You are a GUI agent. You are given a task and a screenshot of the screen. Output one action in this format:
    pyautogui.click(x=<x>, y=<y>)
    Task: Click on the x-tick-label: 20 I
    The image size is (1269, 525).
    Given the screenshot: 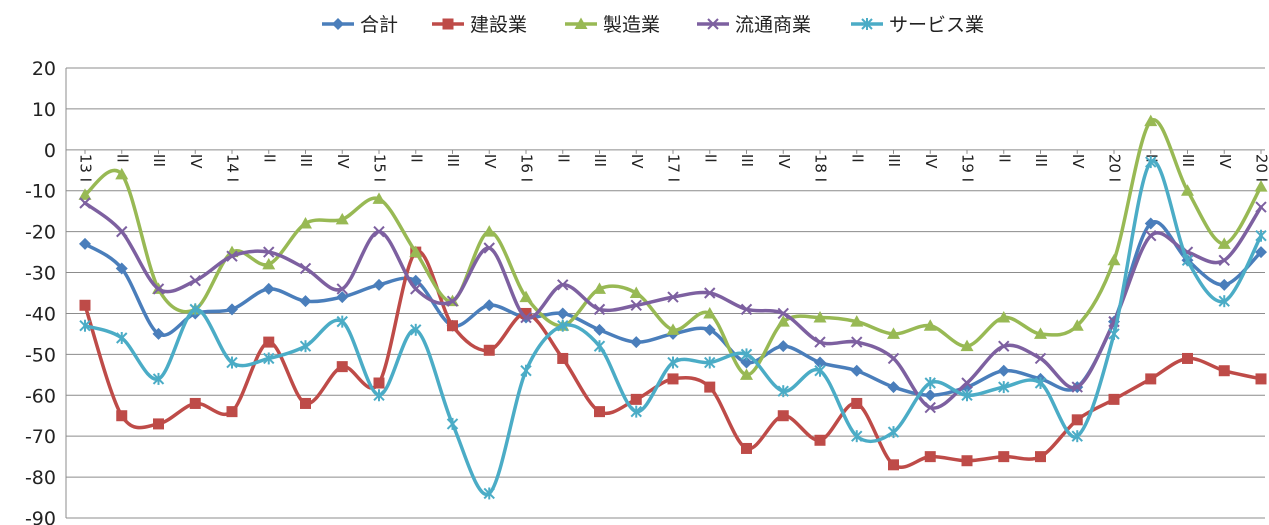 What is the action you would take?
    pyautogui.click(x=1261, y=168)
    